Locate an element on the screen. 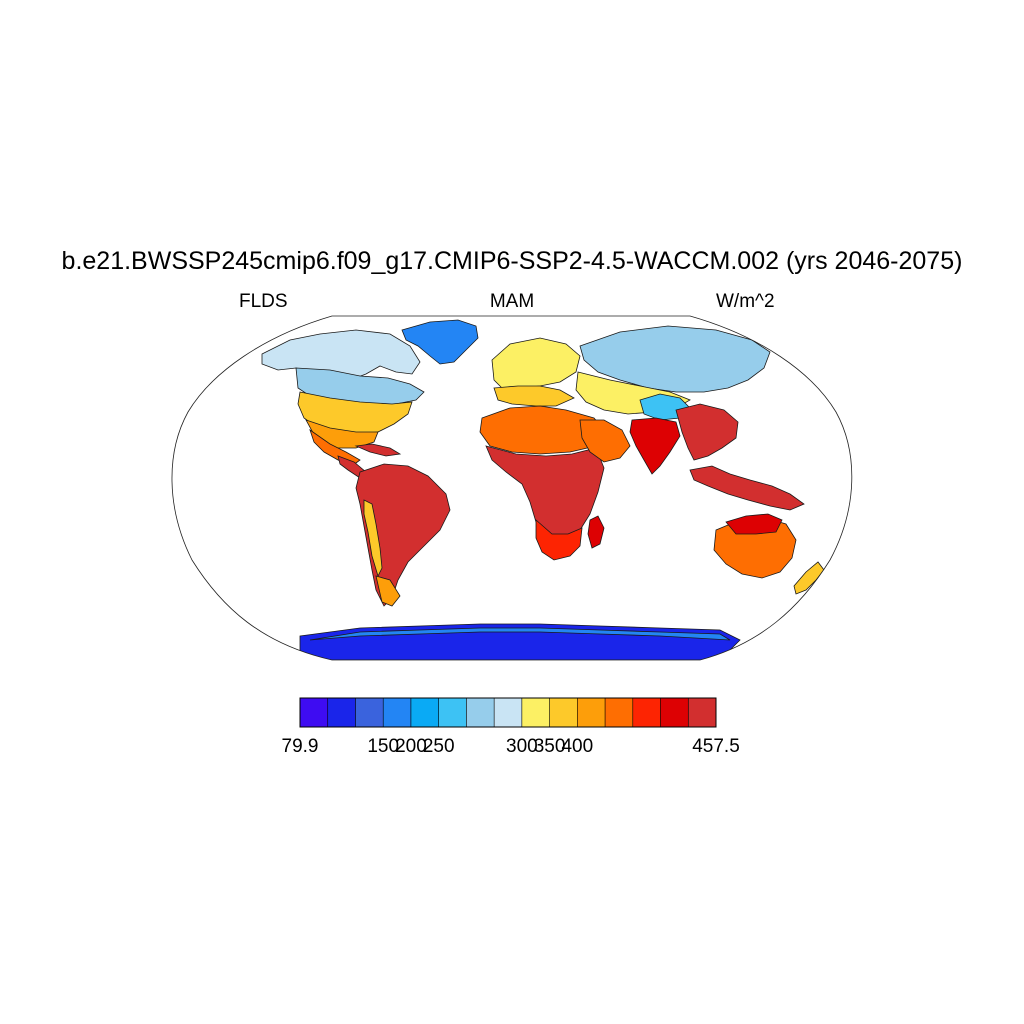 The width and height of the screenshot is (1024, 1024). region-greenland is located at coordinates (440, 342).